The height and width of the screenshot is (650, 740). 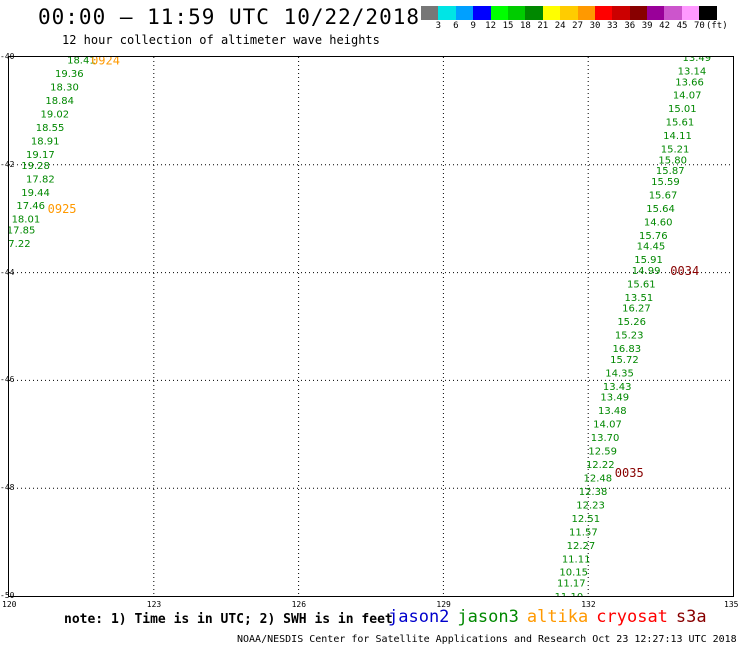 What do you see at coordinates (639, 298) in the screenshot?
I see `wave-height-label: 13.51` at bounding box center [639, 298].